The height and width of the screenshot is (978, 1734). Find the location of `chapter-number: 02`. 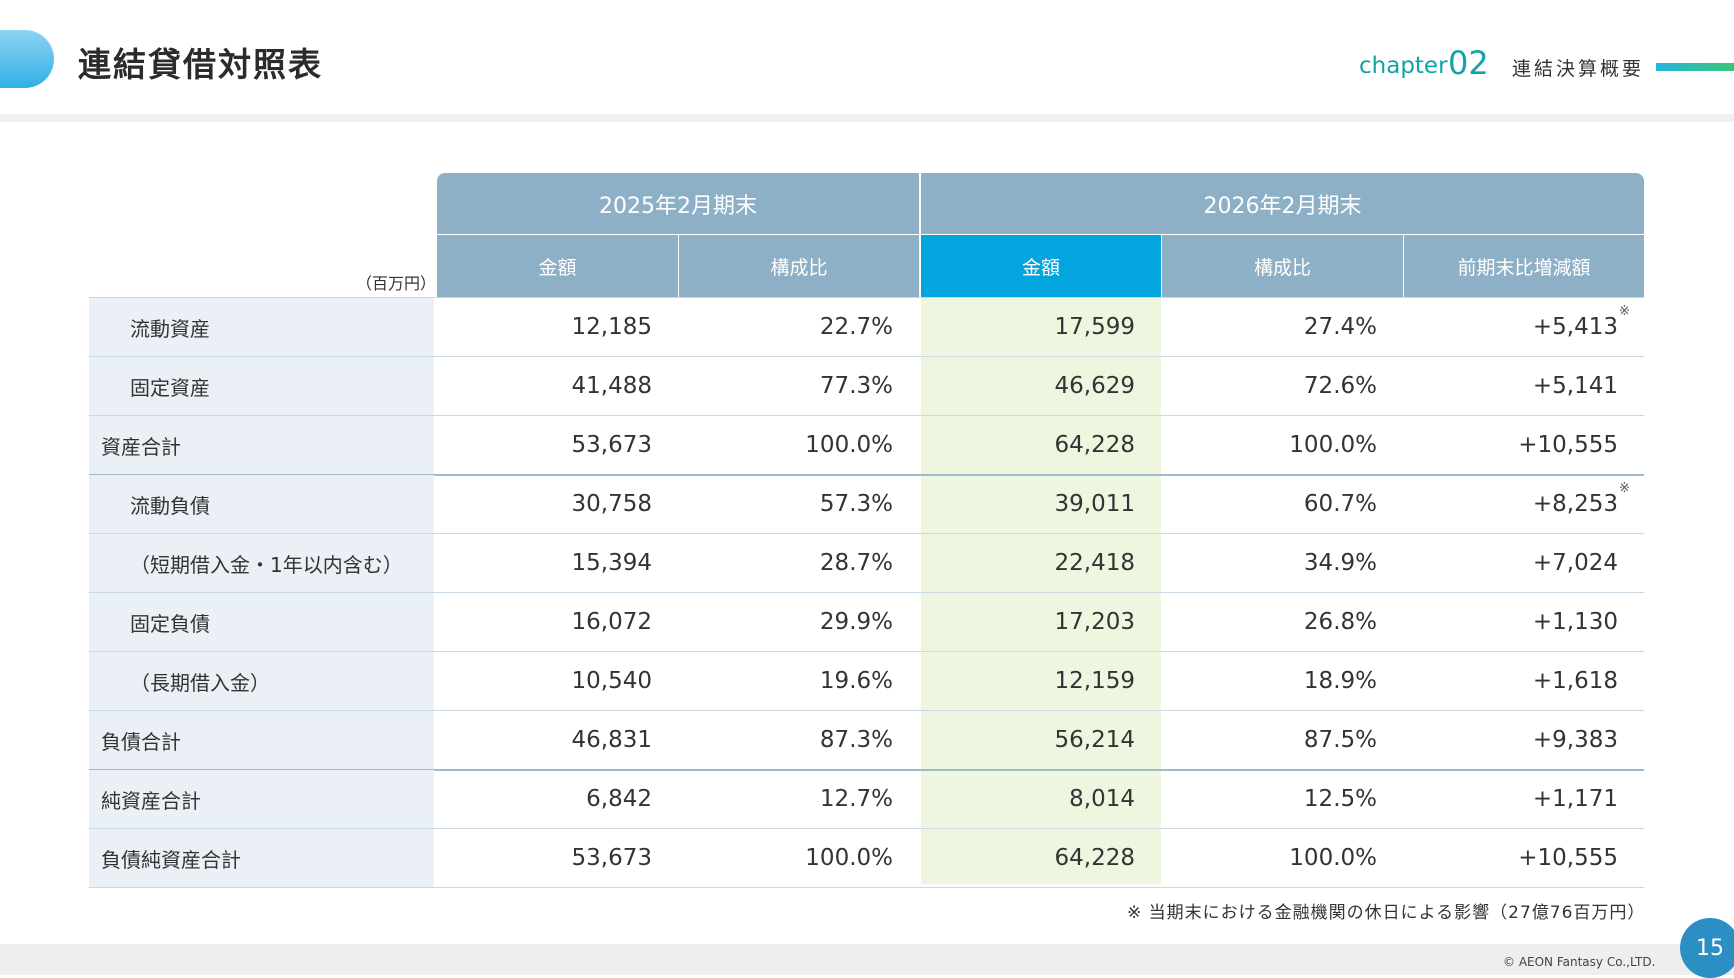

chapter-number: 02 is located at coordinates (1468, 63).